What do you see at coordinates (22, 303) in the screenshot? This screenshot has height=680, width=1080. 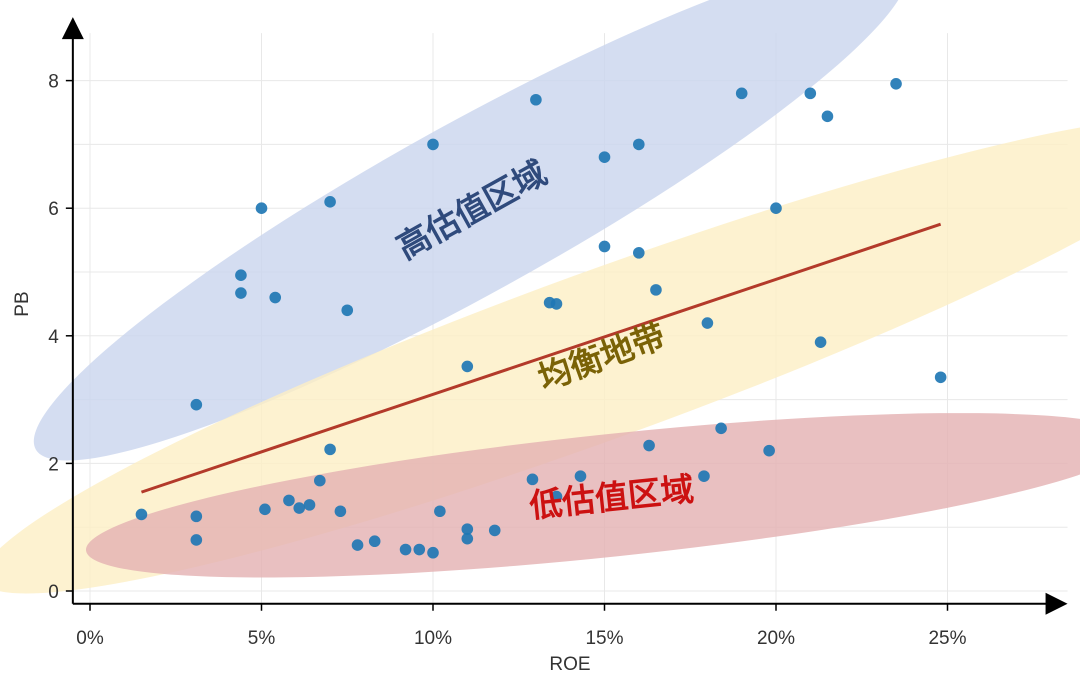 I see `y-axis-title: PB` at bounding box center [22, 303].